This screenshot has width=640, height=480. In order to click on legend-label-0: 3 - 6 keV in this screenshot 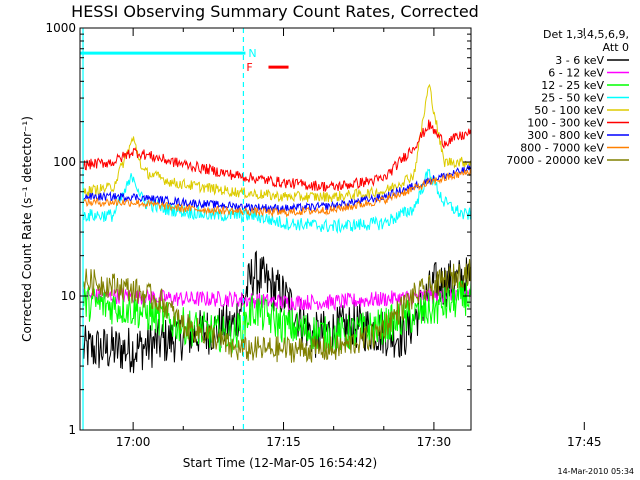, I will do `click(579, 60)`.